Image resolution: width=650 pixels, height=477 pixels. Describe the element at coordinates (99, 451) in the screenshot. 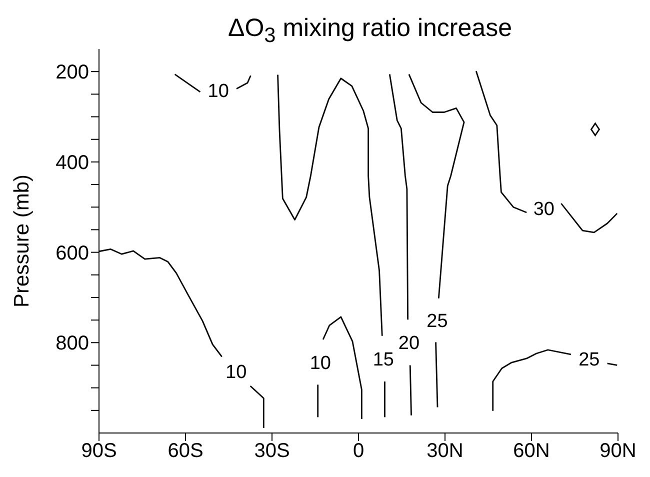

I see `x-tick-label: 90S` at that location.